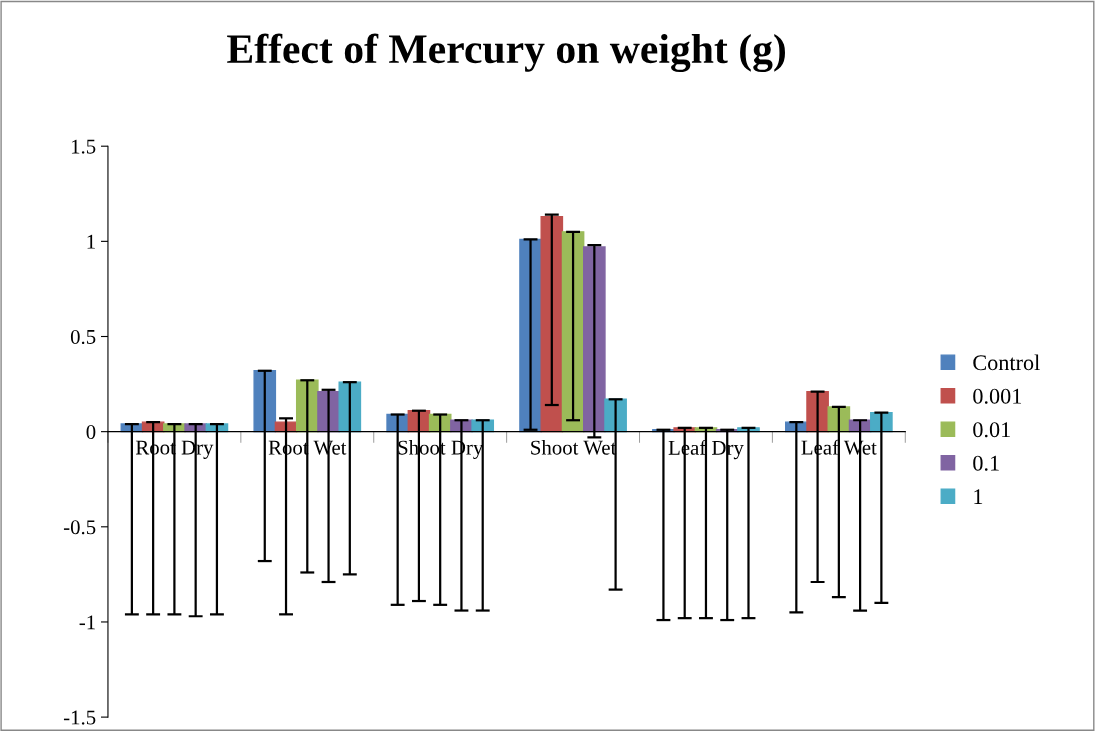  Describe the element at coordinates (978, 496) in the screenshot. I see `legend-label: 1` at that location.